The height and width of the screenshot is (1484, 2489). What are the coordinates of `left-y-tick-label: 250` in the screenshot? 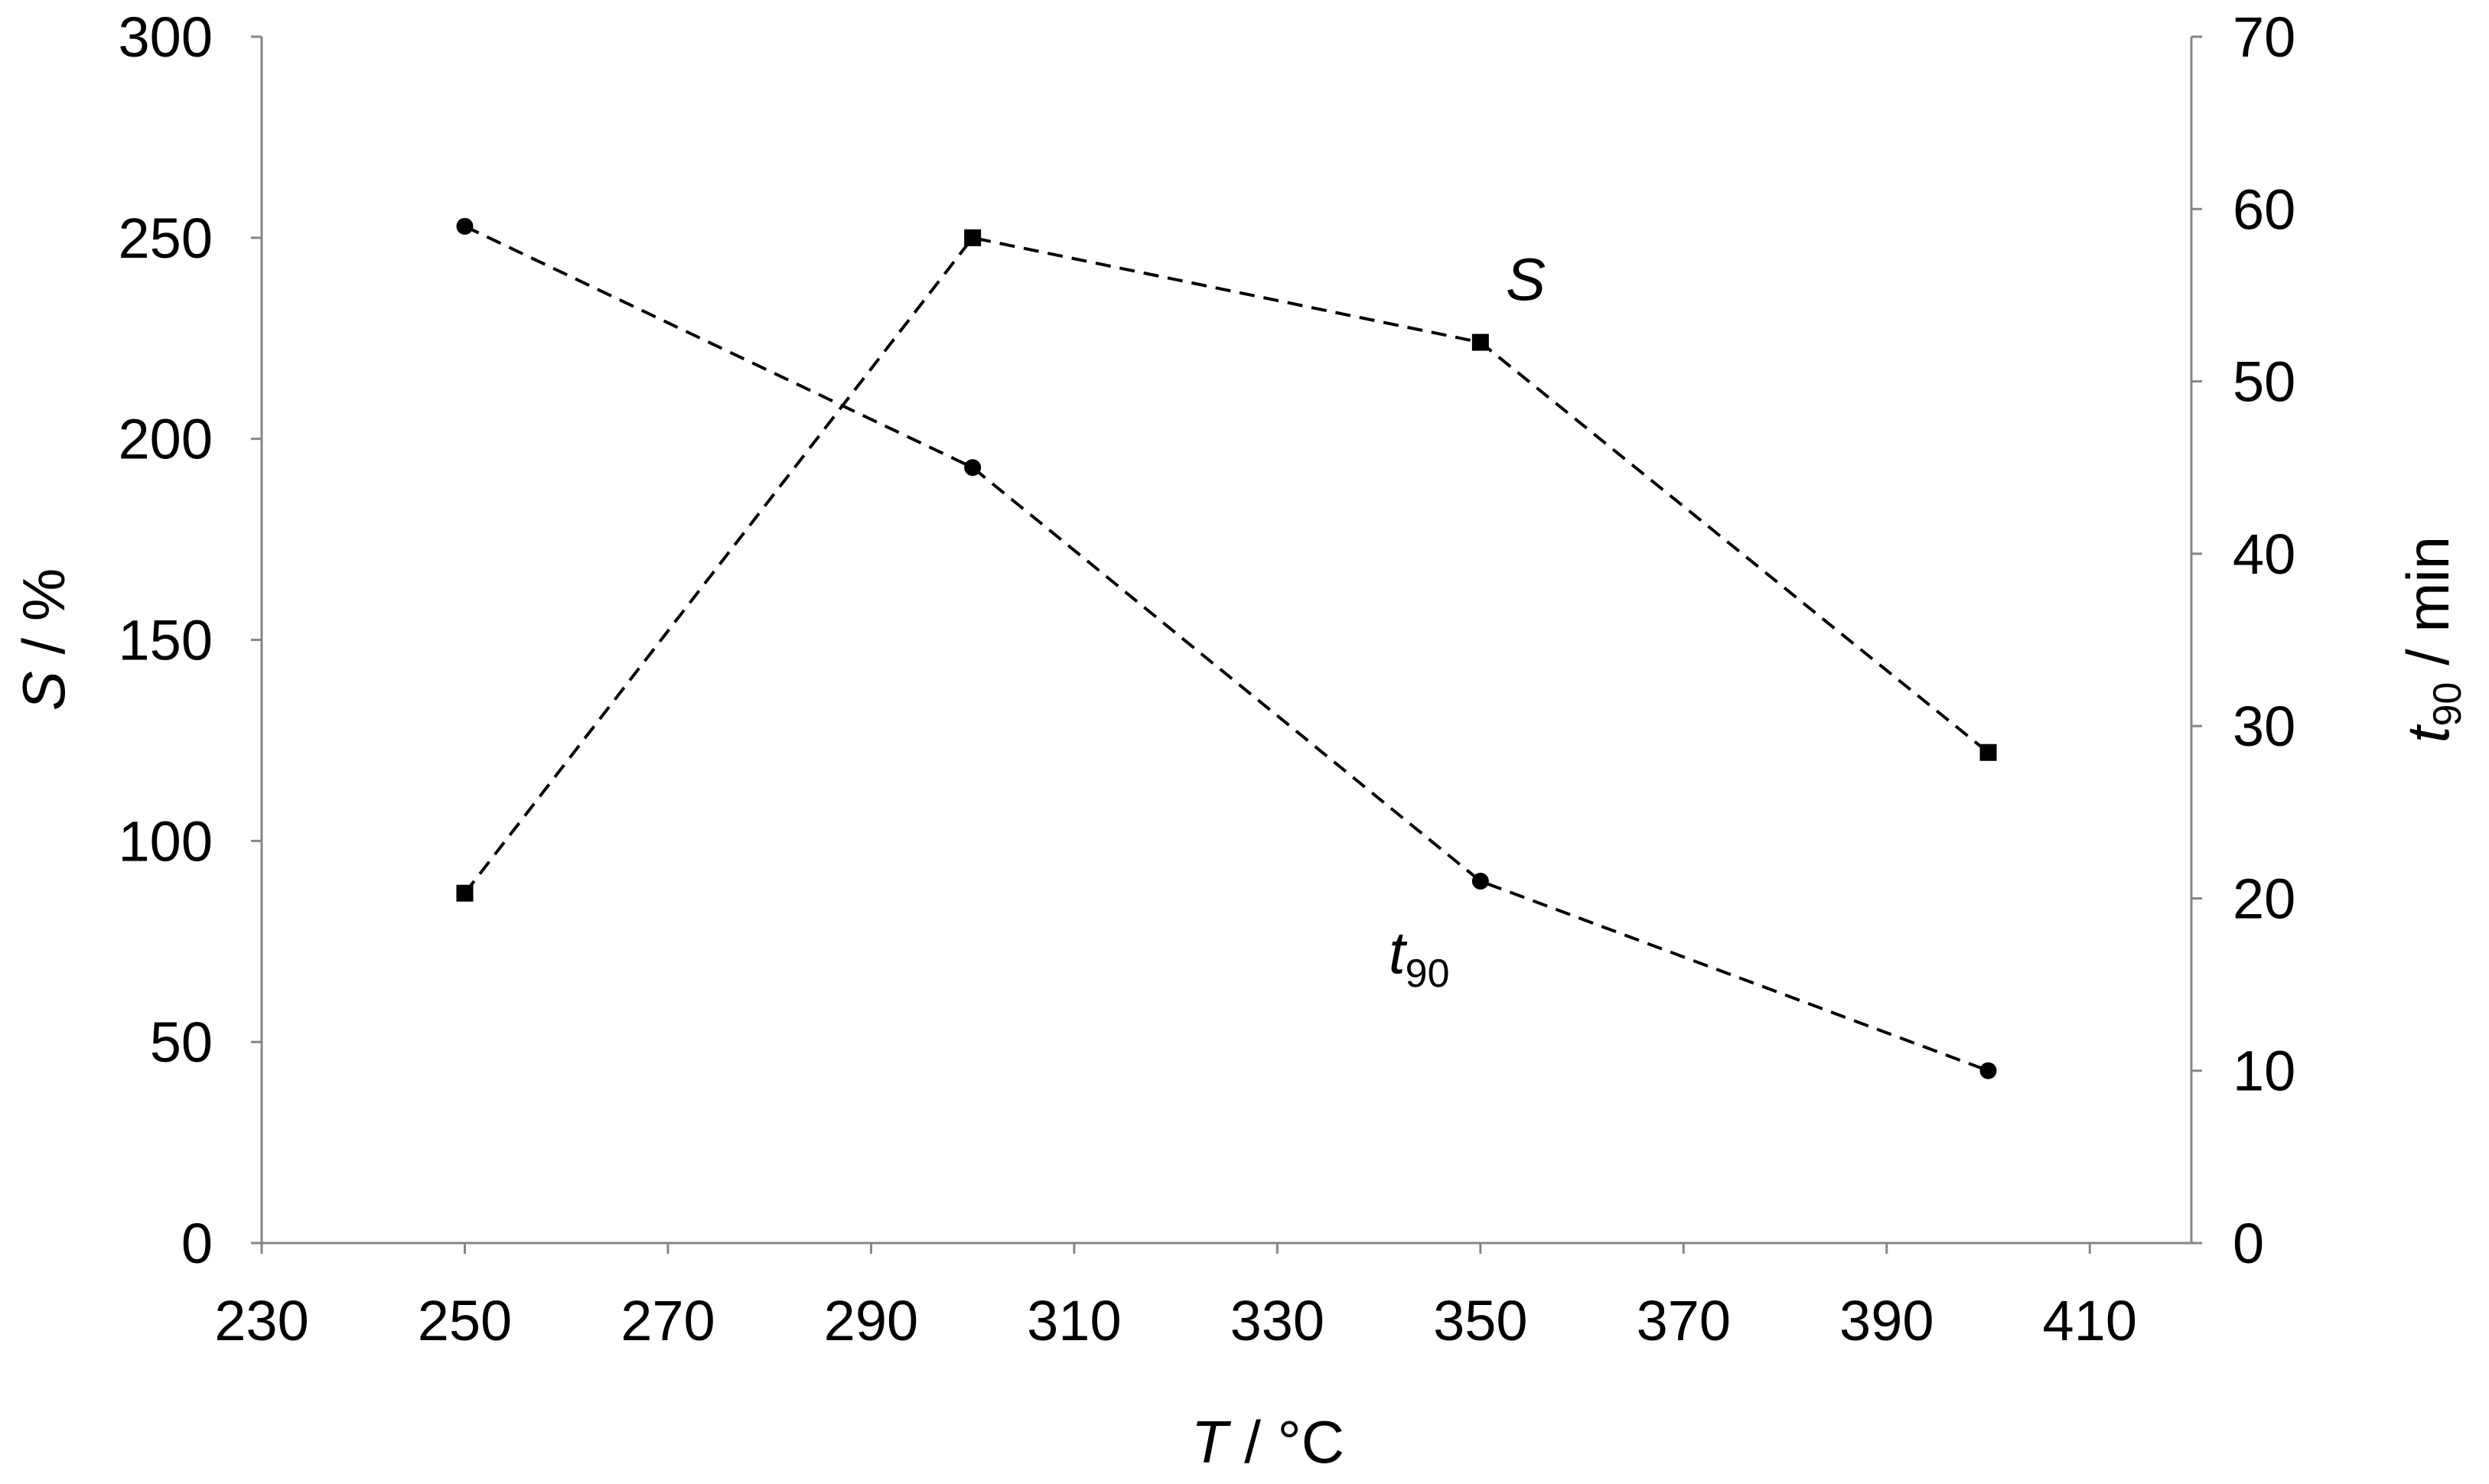 It's located at (166, 238).